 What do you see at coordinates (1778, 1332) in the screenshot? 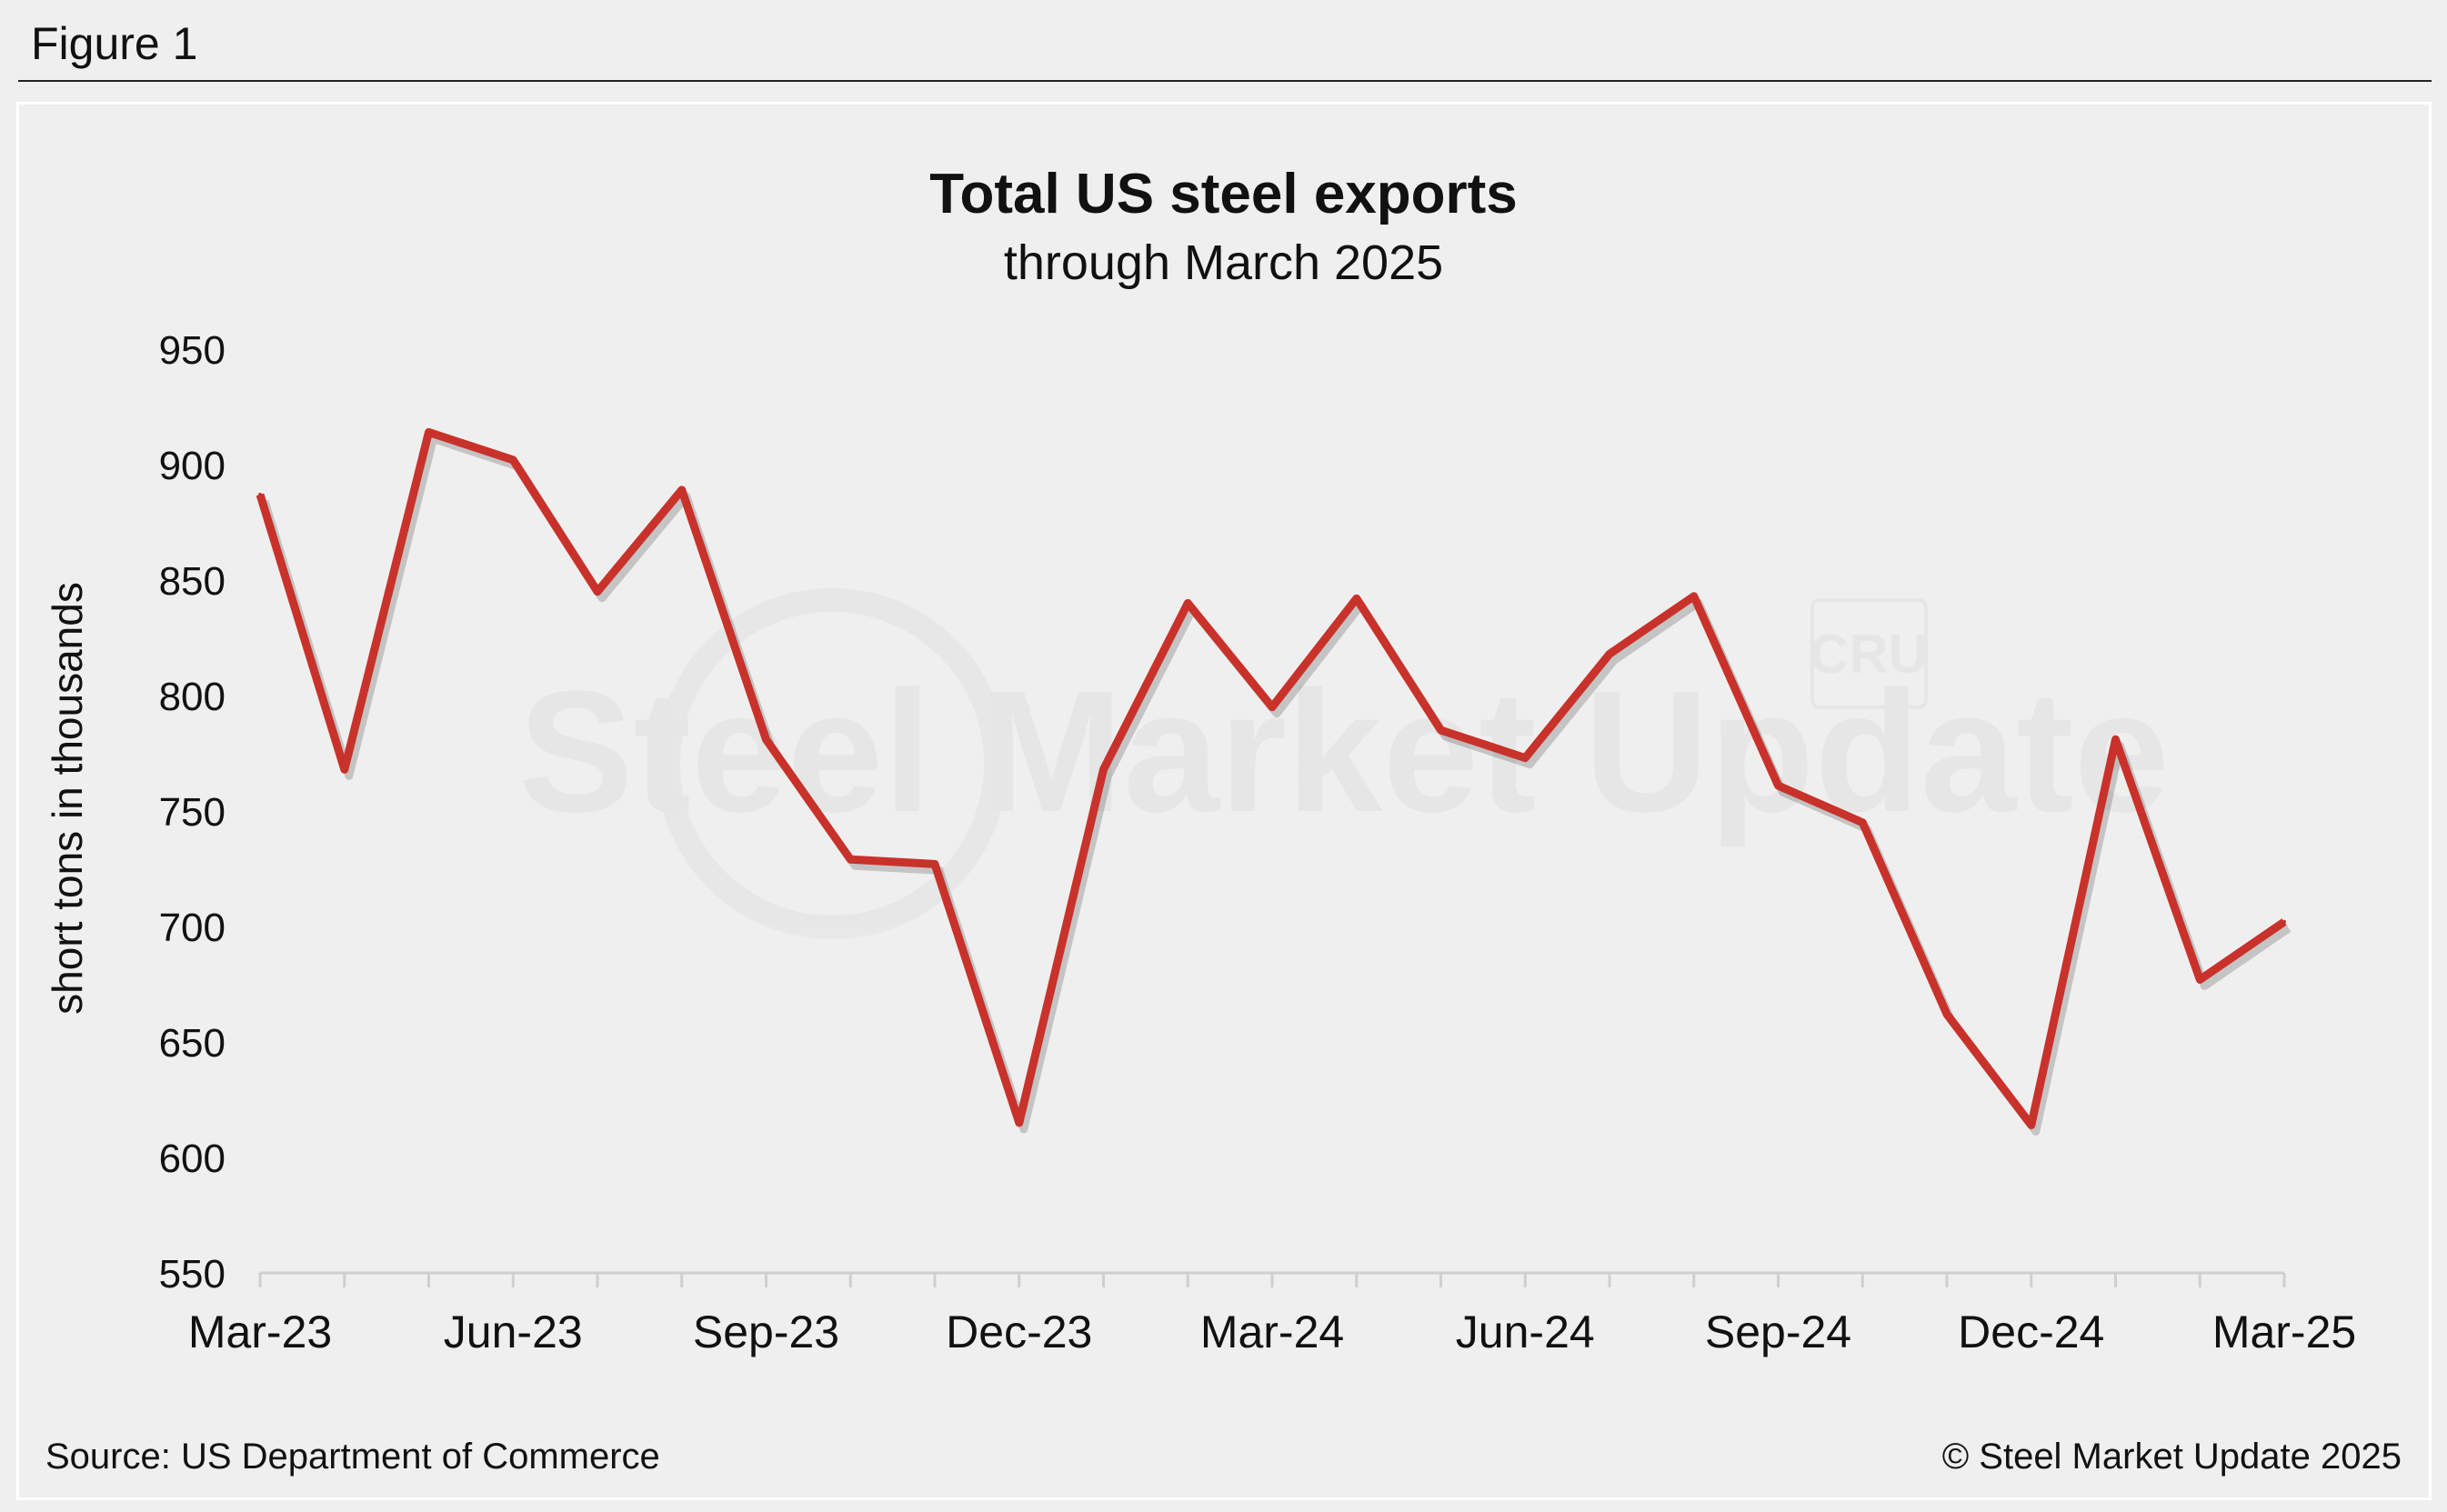
I see `x-tick-label: Sep-24` at bounding box center [1778, 1332].